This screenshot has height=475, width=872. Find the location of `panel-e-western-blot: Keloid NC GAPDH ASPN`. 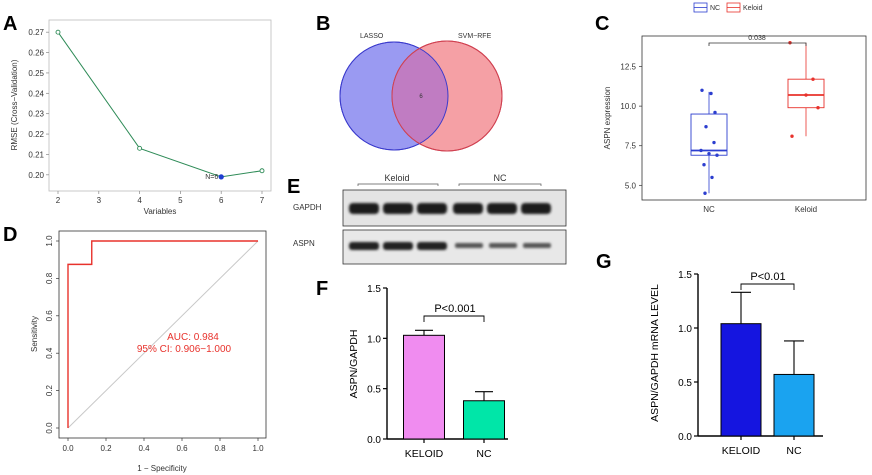

panel-e-western-blot: Keloid NC GAPDH ASPN is located at coordinates (430, 219).